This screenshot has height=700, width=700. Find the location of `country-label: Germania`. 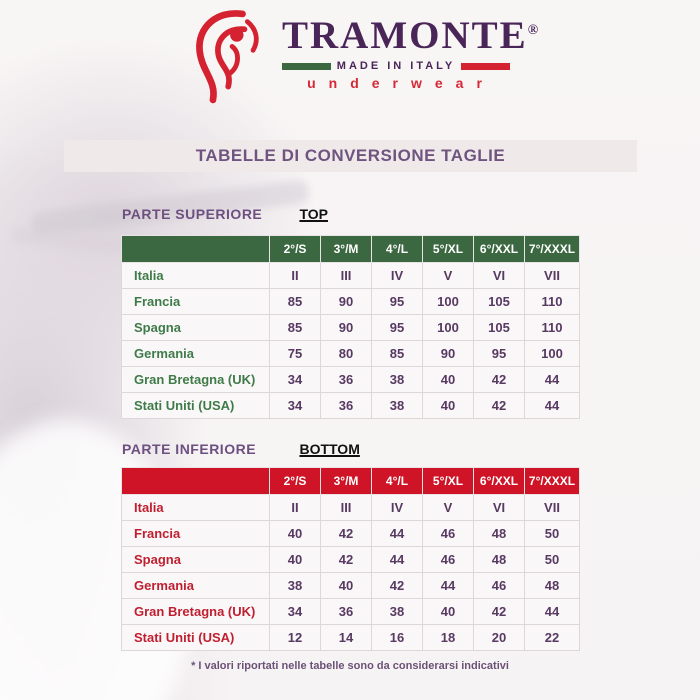

country-label: Germania is located at coordinates (195, 353).